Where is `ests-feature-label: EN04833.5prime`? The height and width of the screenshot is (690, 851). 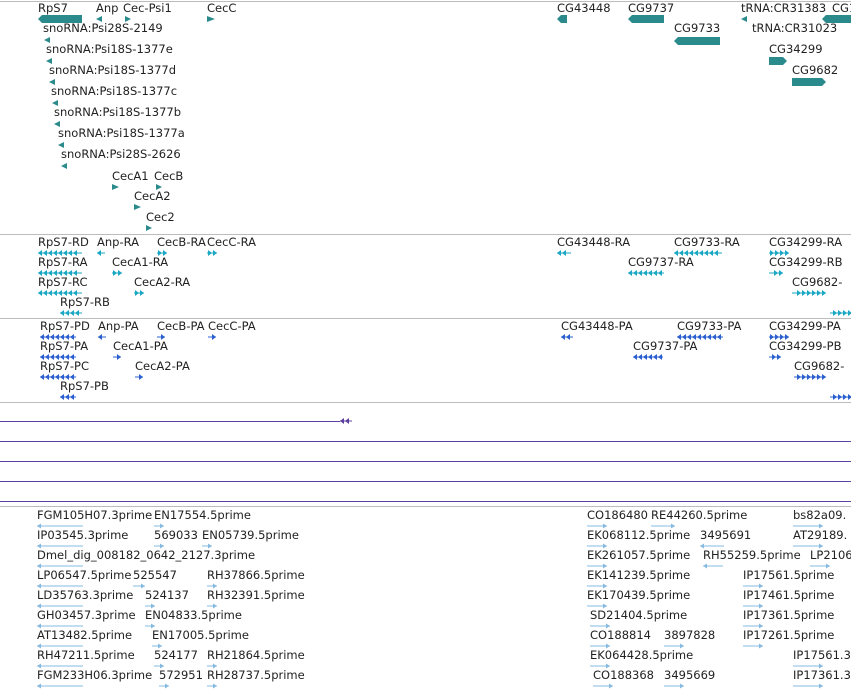 ests-feature-label: EN04833.5prime is located at coordinates (193, 615).